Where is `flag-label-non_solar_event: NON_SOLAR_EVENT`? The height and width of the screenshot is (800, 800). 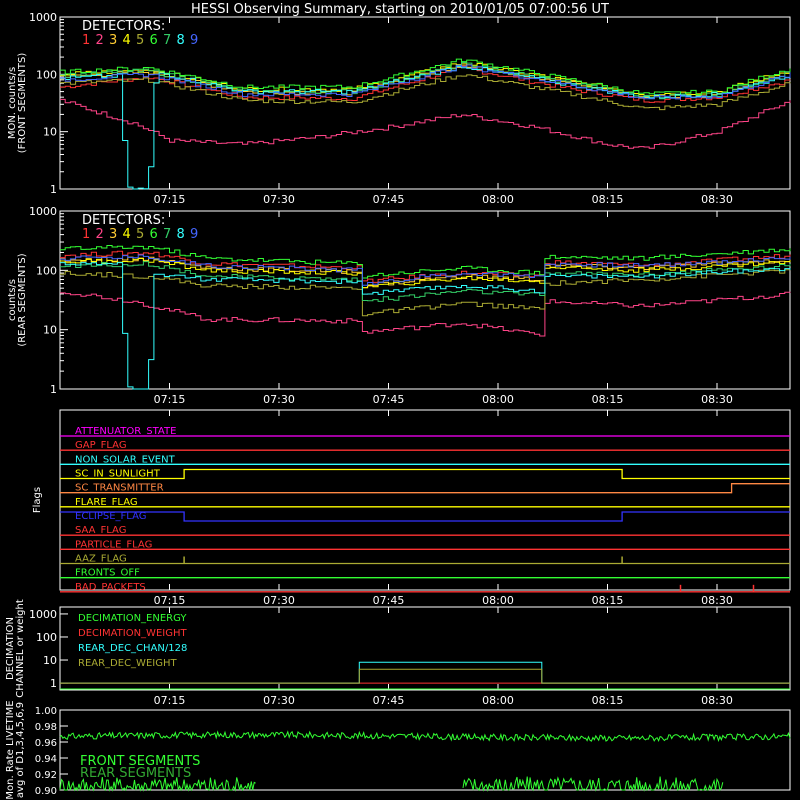
flag-label-non_solar_event: NON_SOLAR_EVENT is located at coordinates (125, 459).